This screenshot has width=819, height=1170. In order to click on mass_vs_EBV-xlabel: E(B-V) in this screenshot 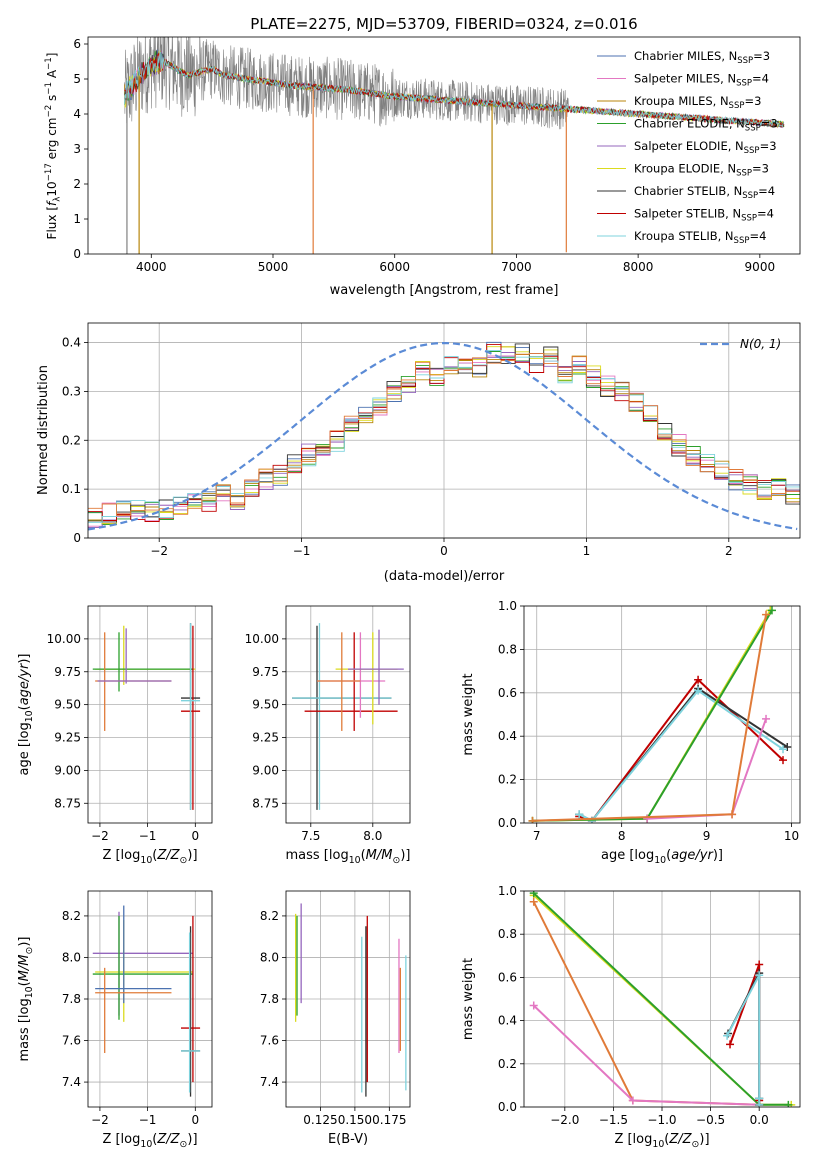, I will do `click(348, 1139)`.